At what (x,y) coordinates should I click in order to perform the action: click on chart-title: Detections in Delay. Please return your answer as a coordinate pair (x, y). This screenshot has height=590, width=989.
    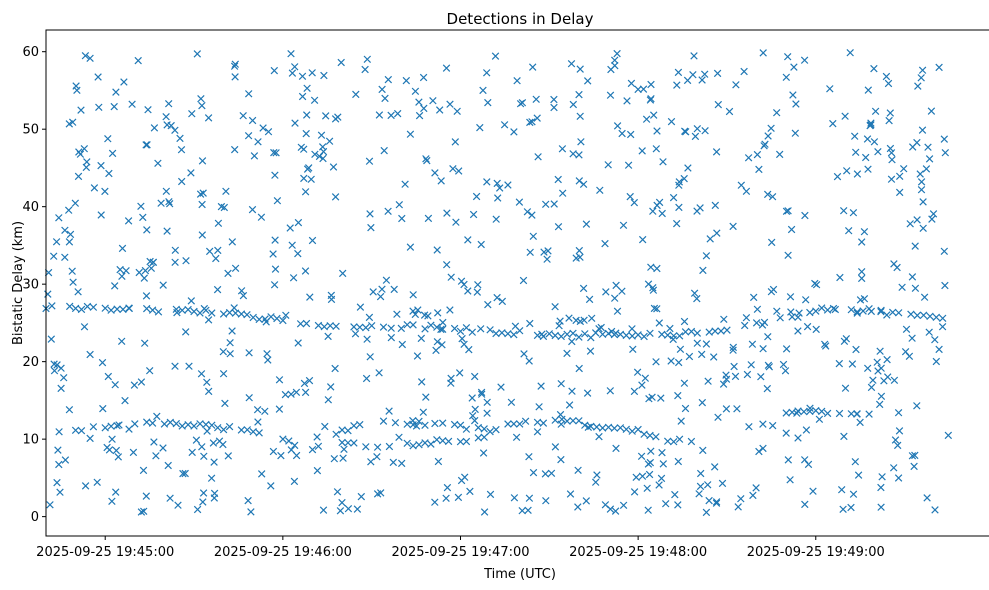
    Looking at the image, I should click on (520, 19).